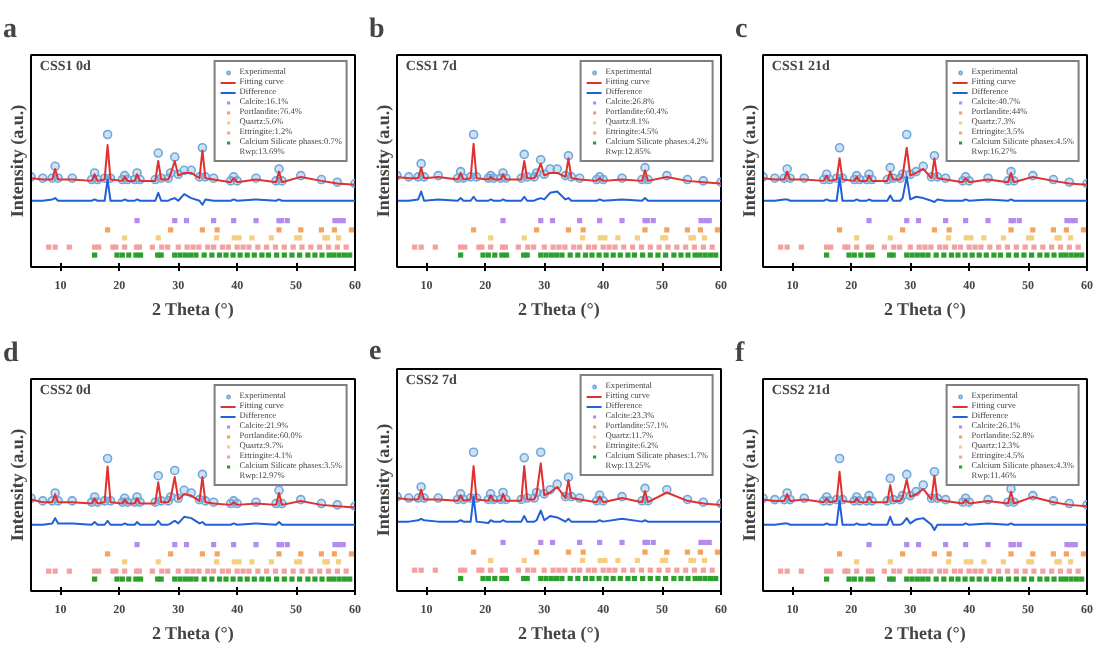 Image resolution: width=1100 pixels, height=648 pixels. Describe the element at coordinates (375, 352) in the screenshot. I see `text: e` at that location.